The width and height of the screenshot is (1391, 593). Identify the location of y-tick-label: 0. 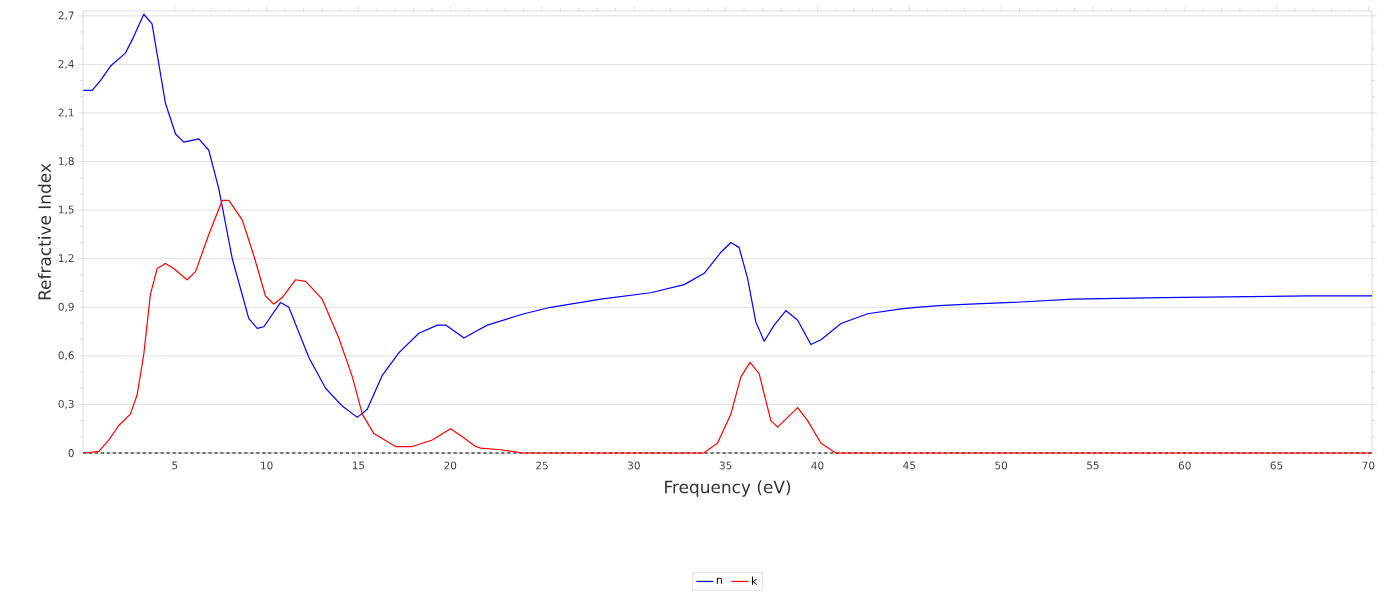
(71, 453).